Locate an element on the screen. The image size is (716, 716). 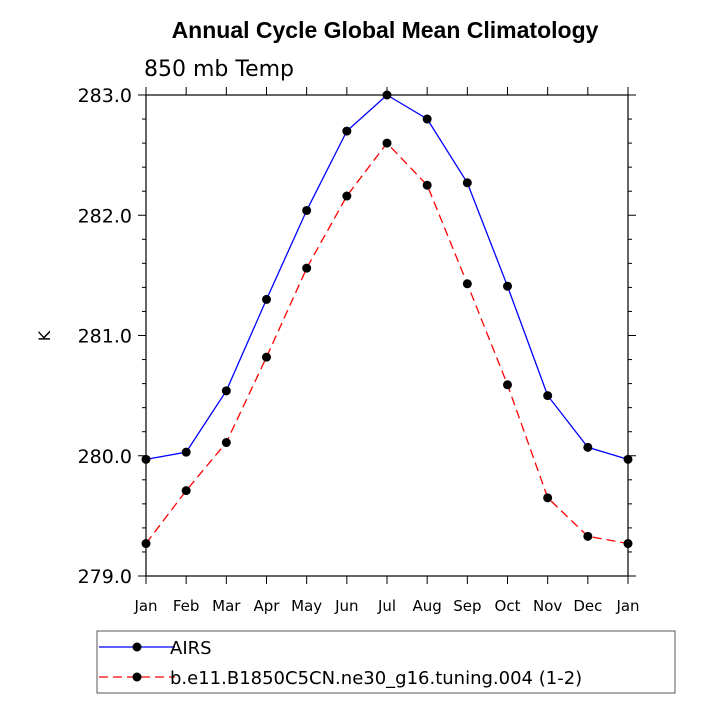
legend-label: AIRS is located at coordinates (191, 648).